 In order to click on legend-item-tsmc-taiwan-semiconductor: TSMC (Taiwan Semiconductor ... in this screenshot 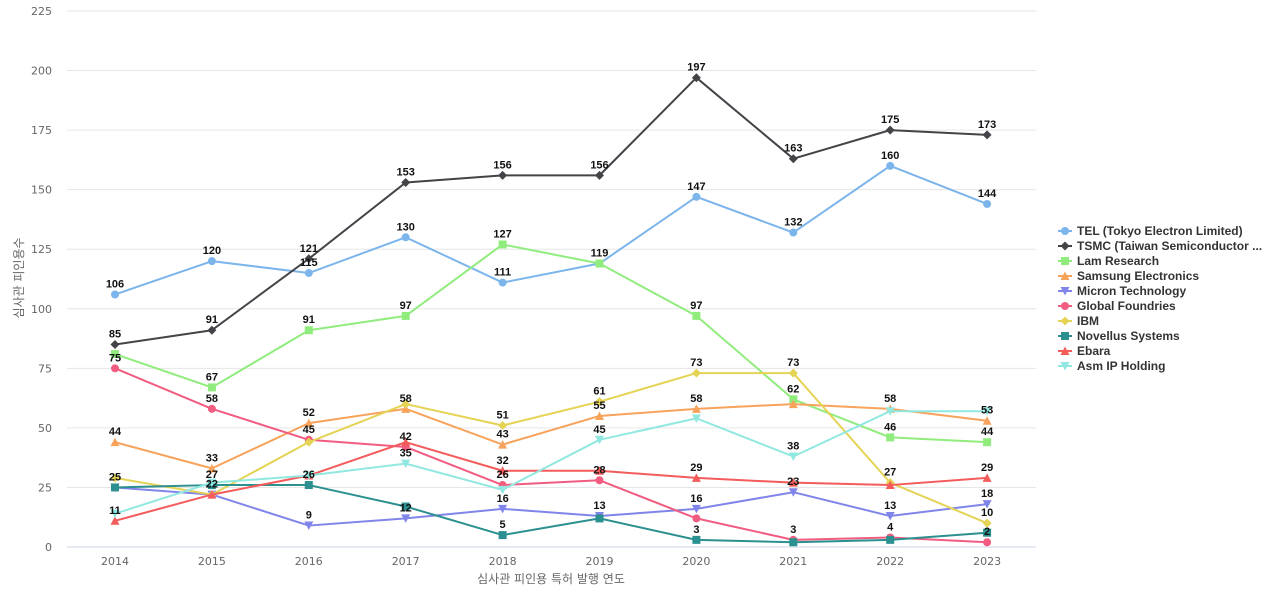, I will do `click(1160, 246)`.